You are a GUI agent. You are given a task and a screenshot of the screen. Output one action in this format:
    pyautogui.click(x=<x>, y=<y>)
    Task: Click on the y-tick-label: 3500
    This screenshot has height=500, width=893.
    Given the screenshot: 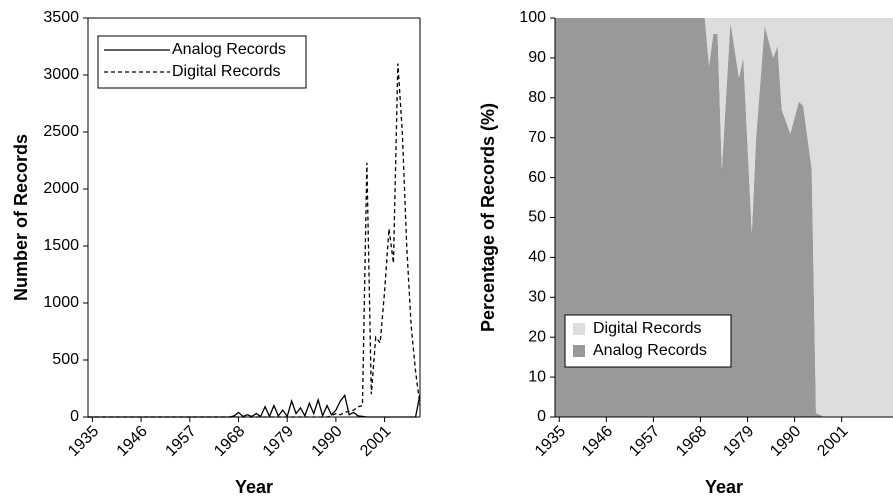 What is the action you would take?
    pyautogui.click(x=61, y=17)
    